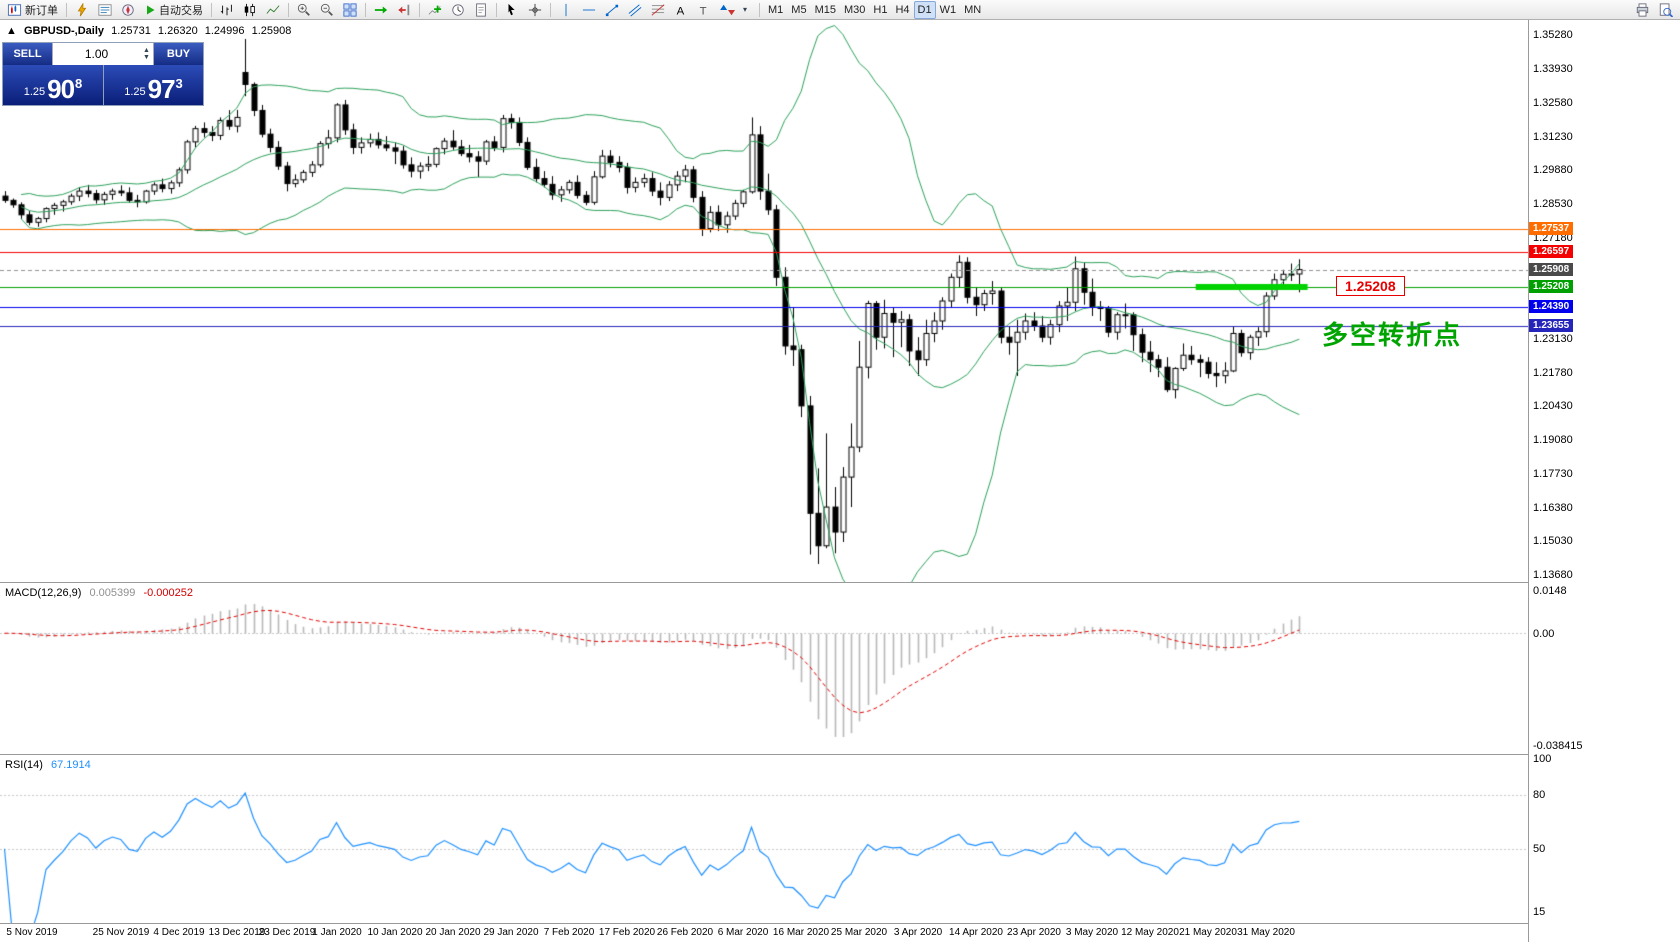  Describe the element at coordinates (146, 57) in the screenshot. I see `stepper-down-icon: ▼` at that location.